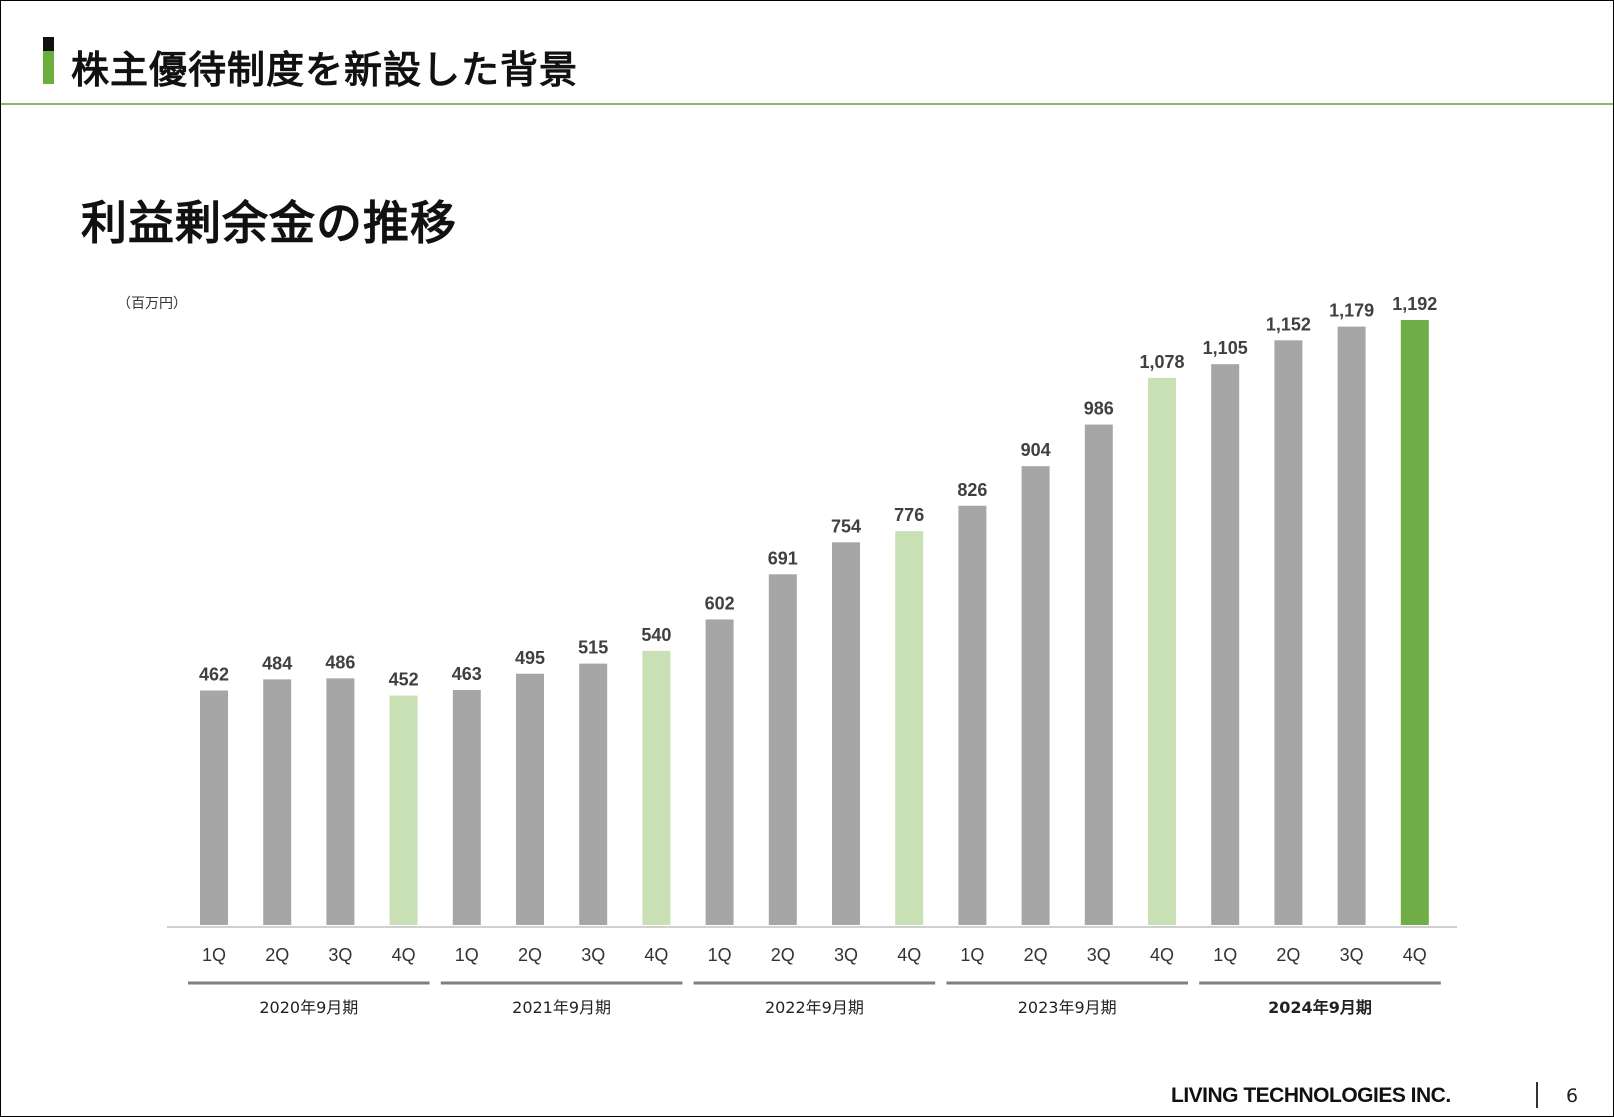  What do you see at coordinates (1311, 1095) in the screenshot?
I see `company-logo-text: LIVING TECHNOLOGIES INC.` at bounding box center [1311, 1095].